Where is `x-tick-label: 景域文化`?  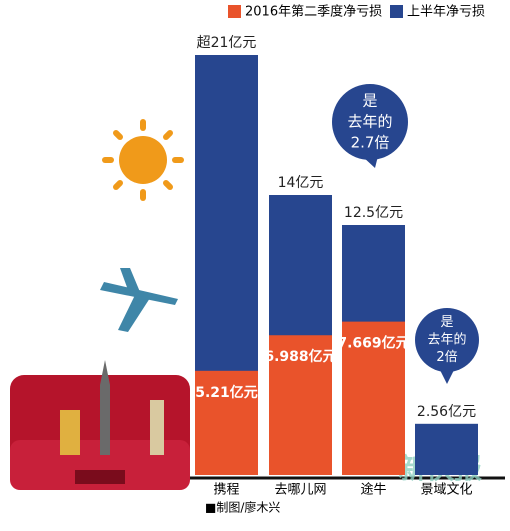
x-tick-label: 景域文化 is located at coordinates (446, 490).